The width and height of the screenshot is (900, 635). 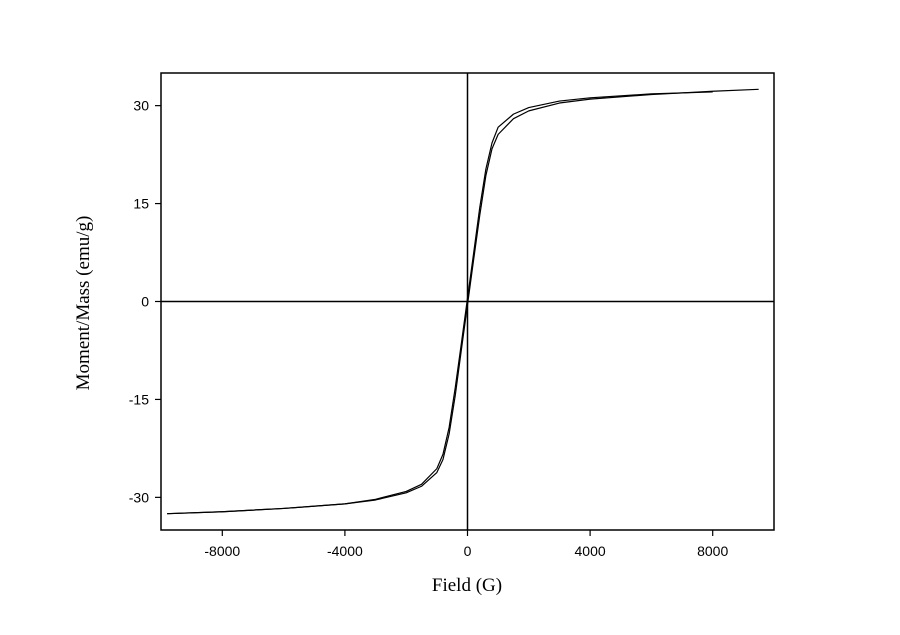 What do you see at coordinates (141, 204) in the screenshot?
I see `y-tick-label: 15` at bounding box center [141, 204].